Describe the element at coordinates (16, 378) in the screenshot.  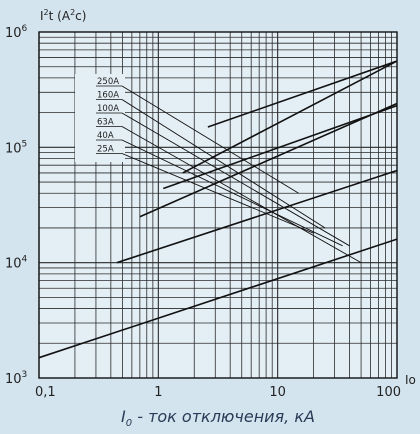
I see `y-tick-label: 10³` at that location.